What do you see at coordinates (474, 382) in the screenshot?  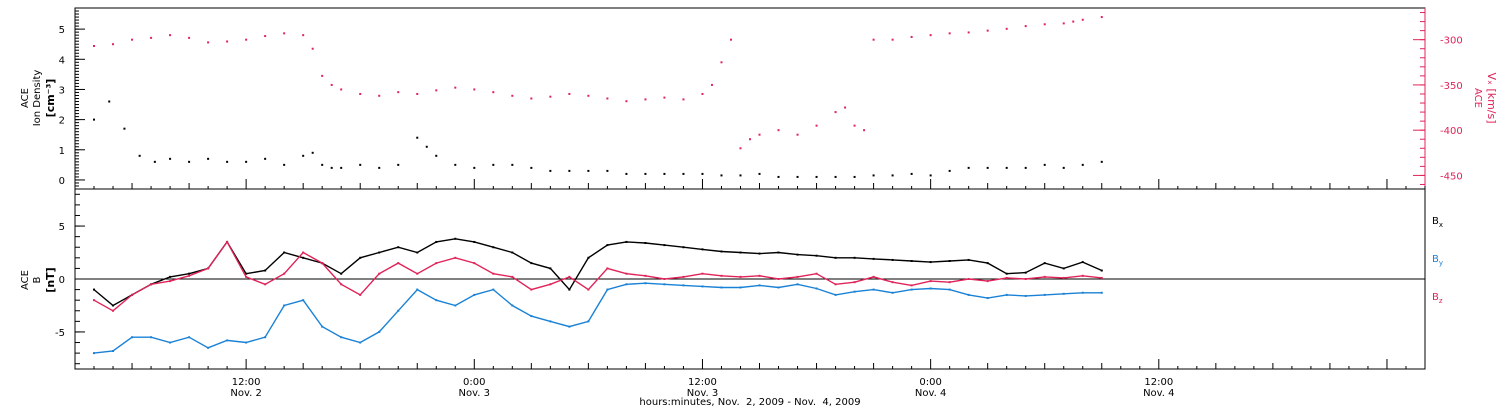 I see `x-tick-time-label: 0:00` at bounding box center [474, 382].